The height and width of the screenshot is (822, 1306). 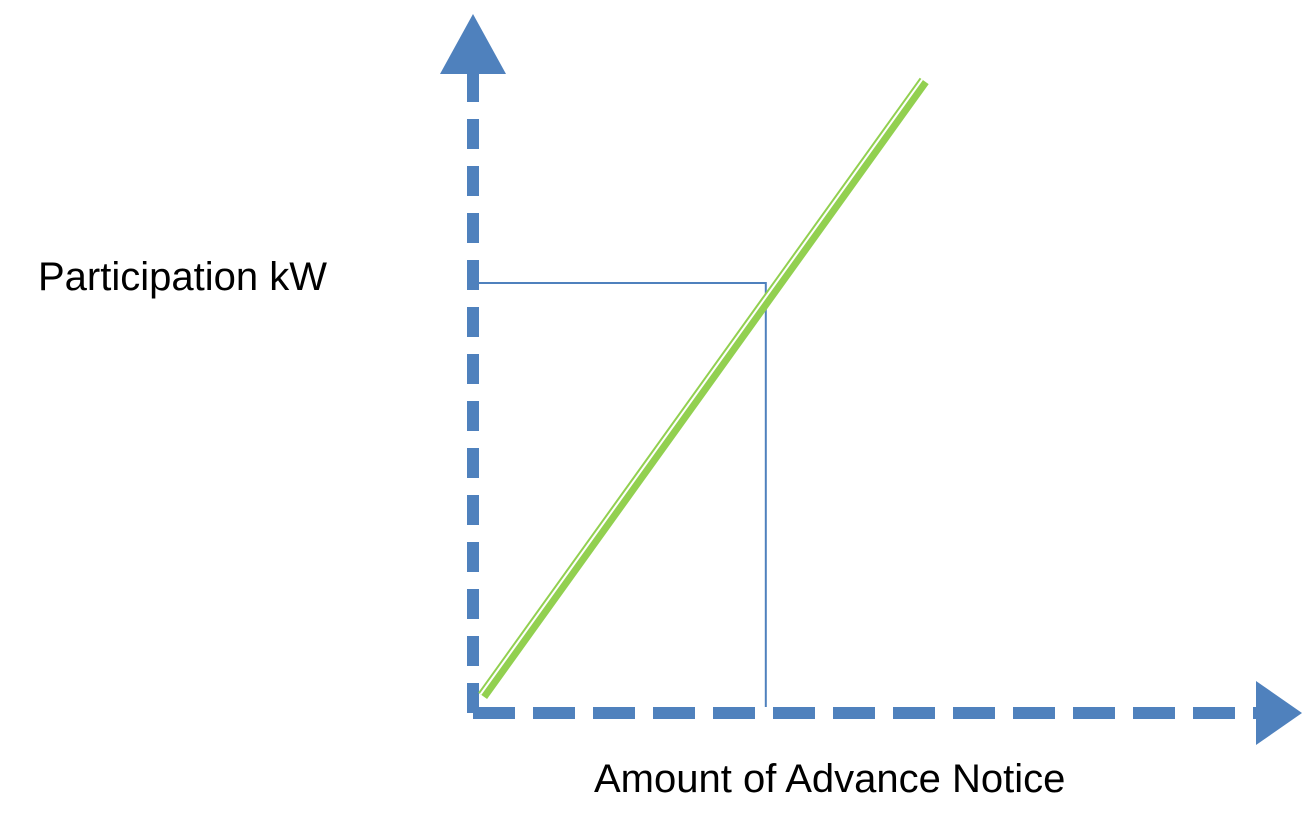 What do you see at coordinates (182, 277) in the screenshot?
I see `y-axis-title: Participation kW` at bounding box center [182, 277].